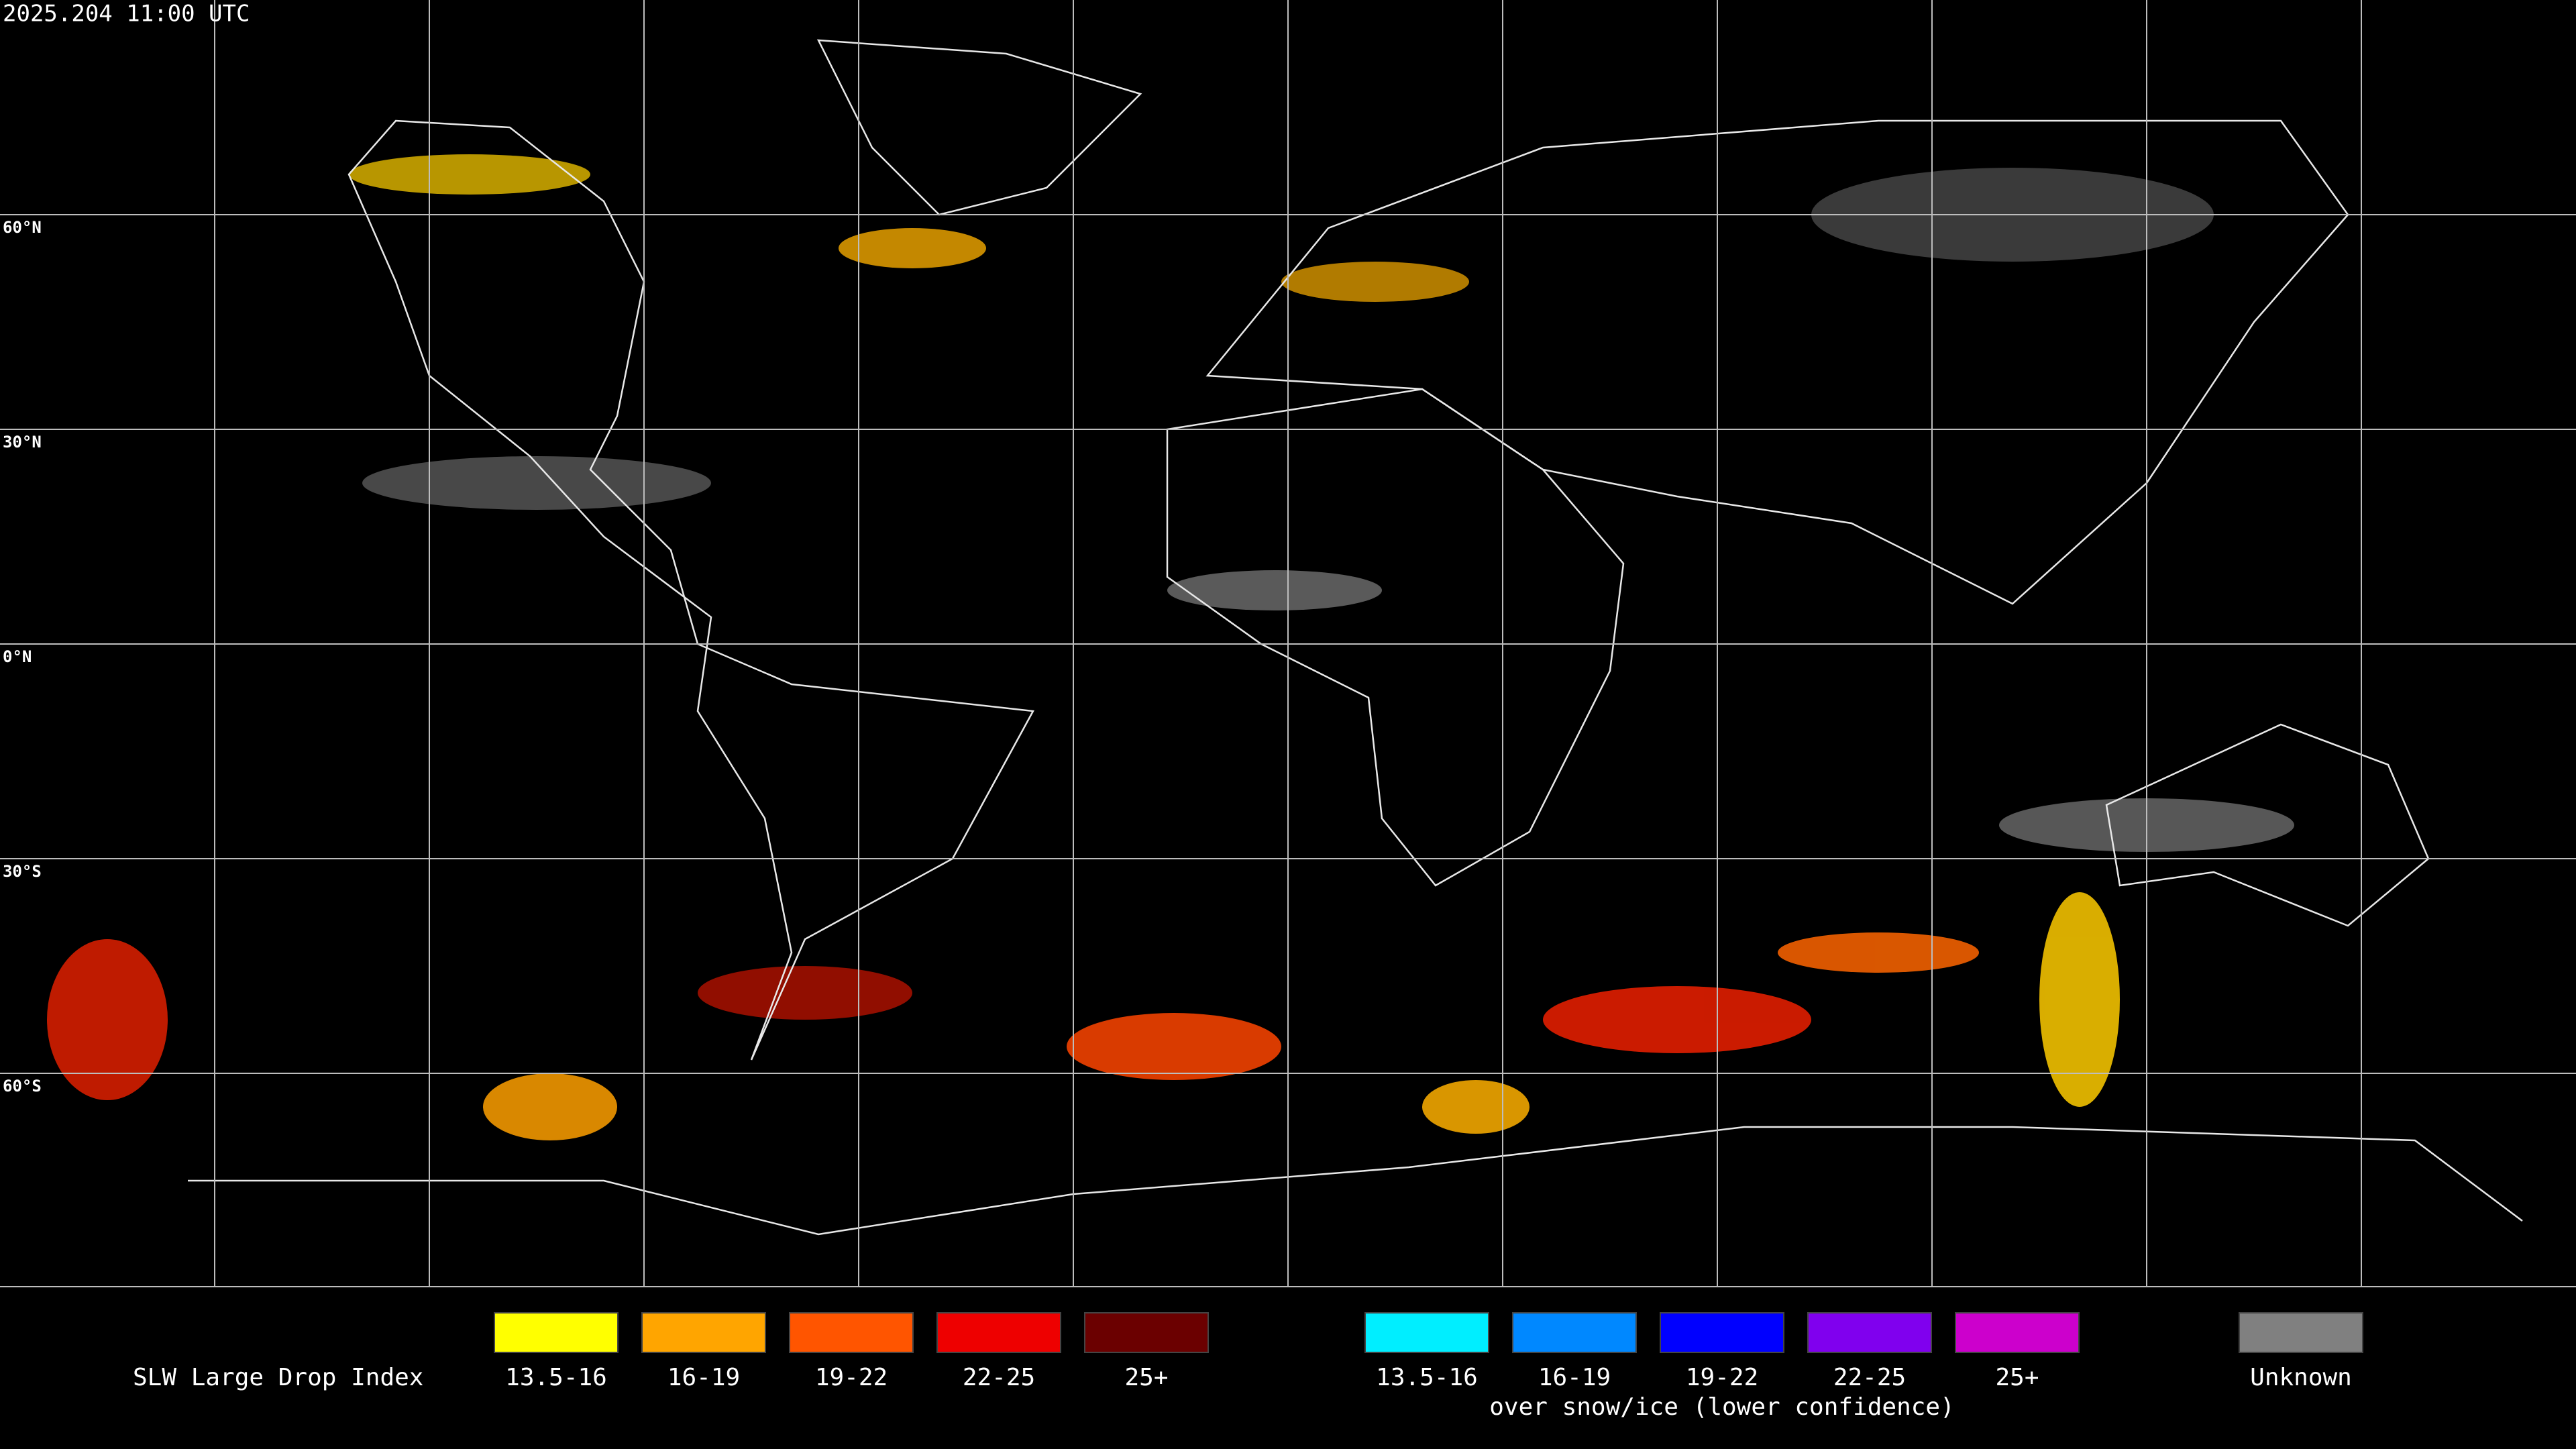 The width and height of the screenshot is (2576, 1449). Describe the element at coordinates (1722, 1407) in the screenshot. I see `legend-note: over snow/ice (lower confidence)` at that location.